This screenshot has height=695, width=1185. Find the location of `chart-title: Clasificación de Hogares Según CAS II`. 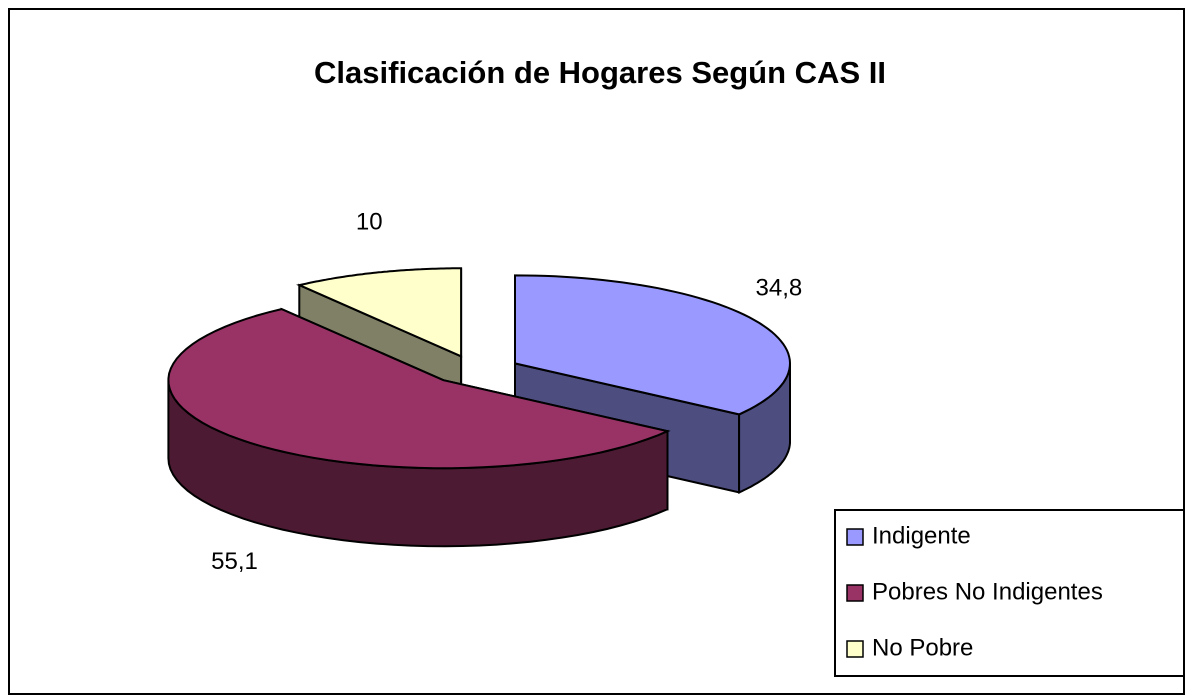

chart-title: Clasificación de Hogares Según CAS II is located at coordinates (600, 72).